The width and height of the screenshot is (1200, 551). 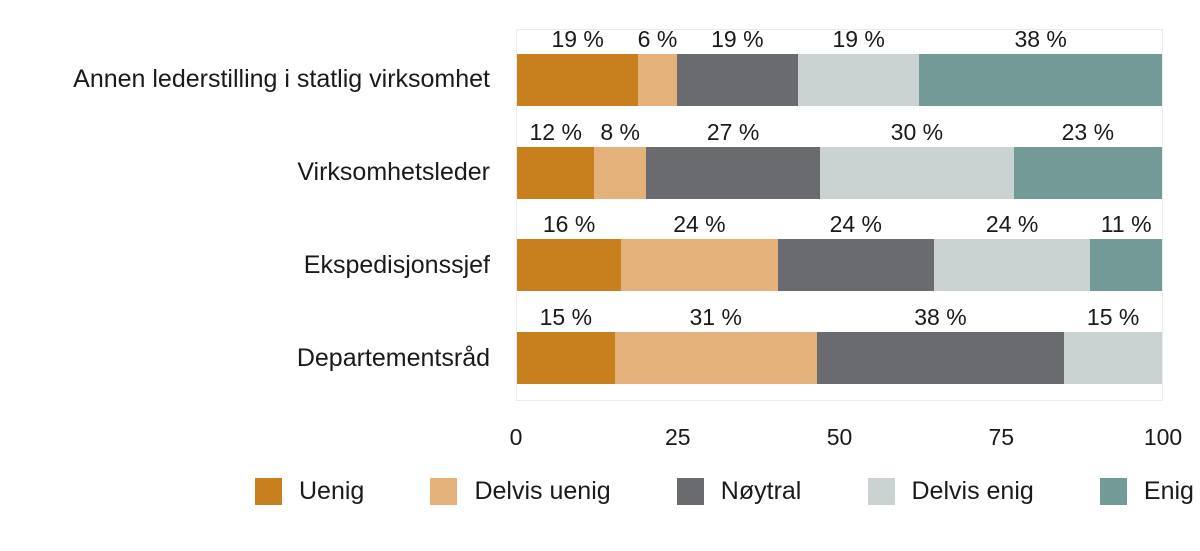 What do you see at coordinates (1163, 437) in the screenshot?
I see `x-tick-label-100: 100` at bounding box center [1163, 437].